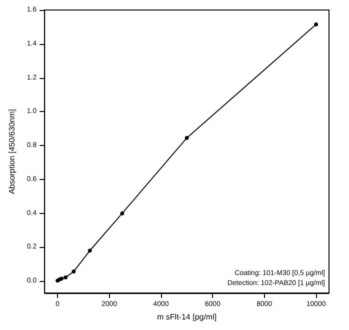  What do you see at coordinates (12, 151) in the screenshot?
I see `y-axis-title: Absorption [450/630nm]` at bounding box center [12, 151].